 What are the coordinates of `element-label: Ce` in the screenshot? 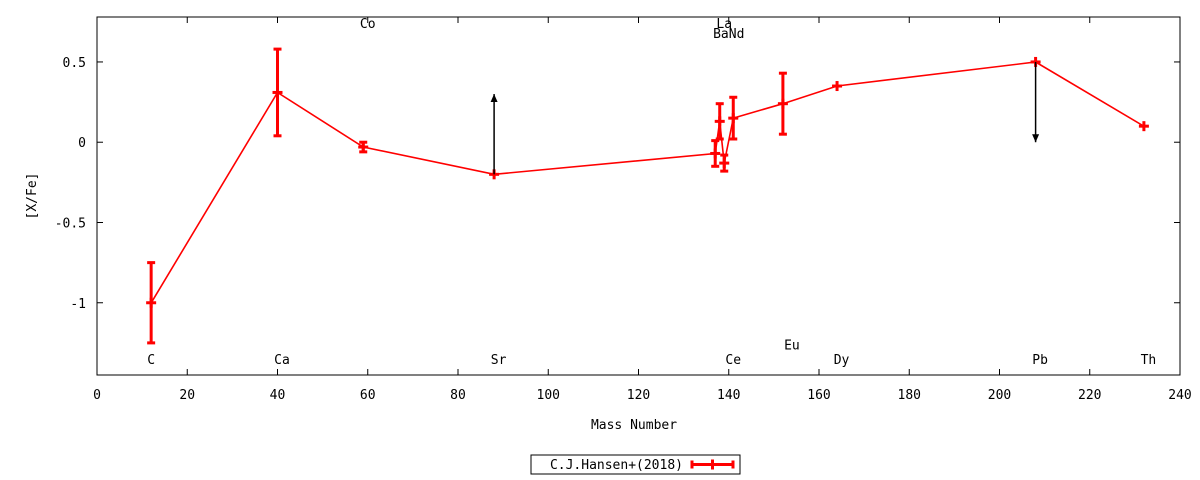 It's located at (733, 360).